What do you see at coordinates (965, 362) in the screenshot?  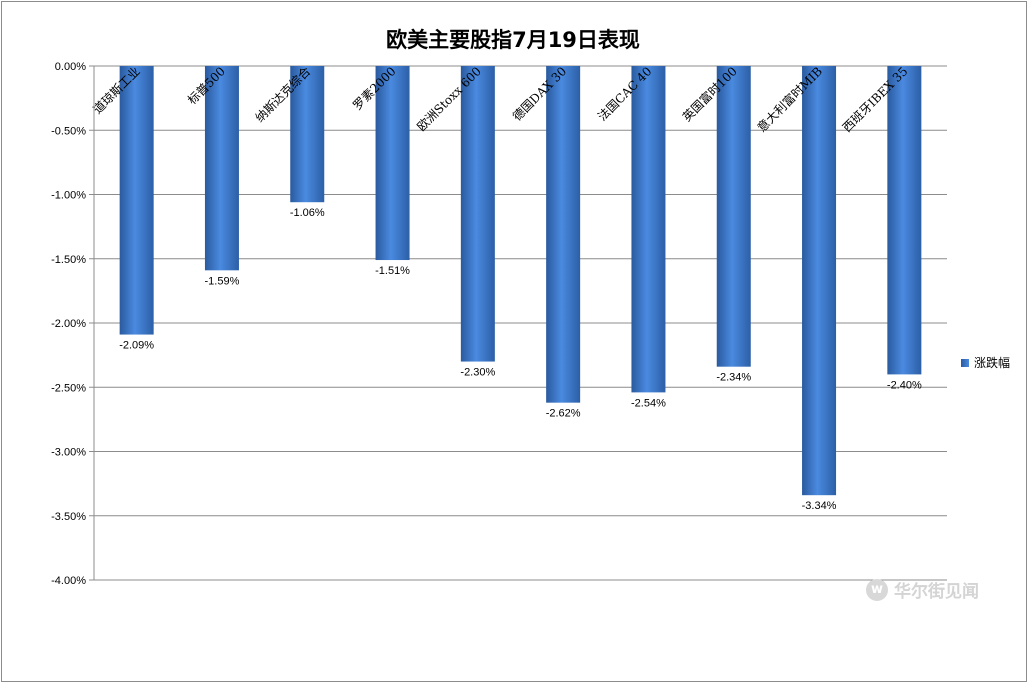 I see `legend-swatch` at bounding box center [965, 362].